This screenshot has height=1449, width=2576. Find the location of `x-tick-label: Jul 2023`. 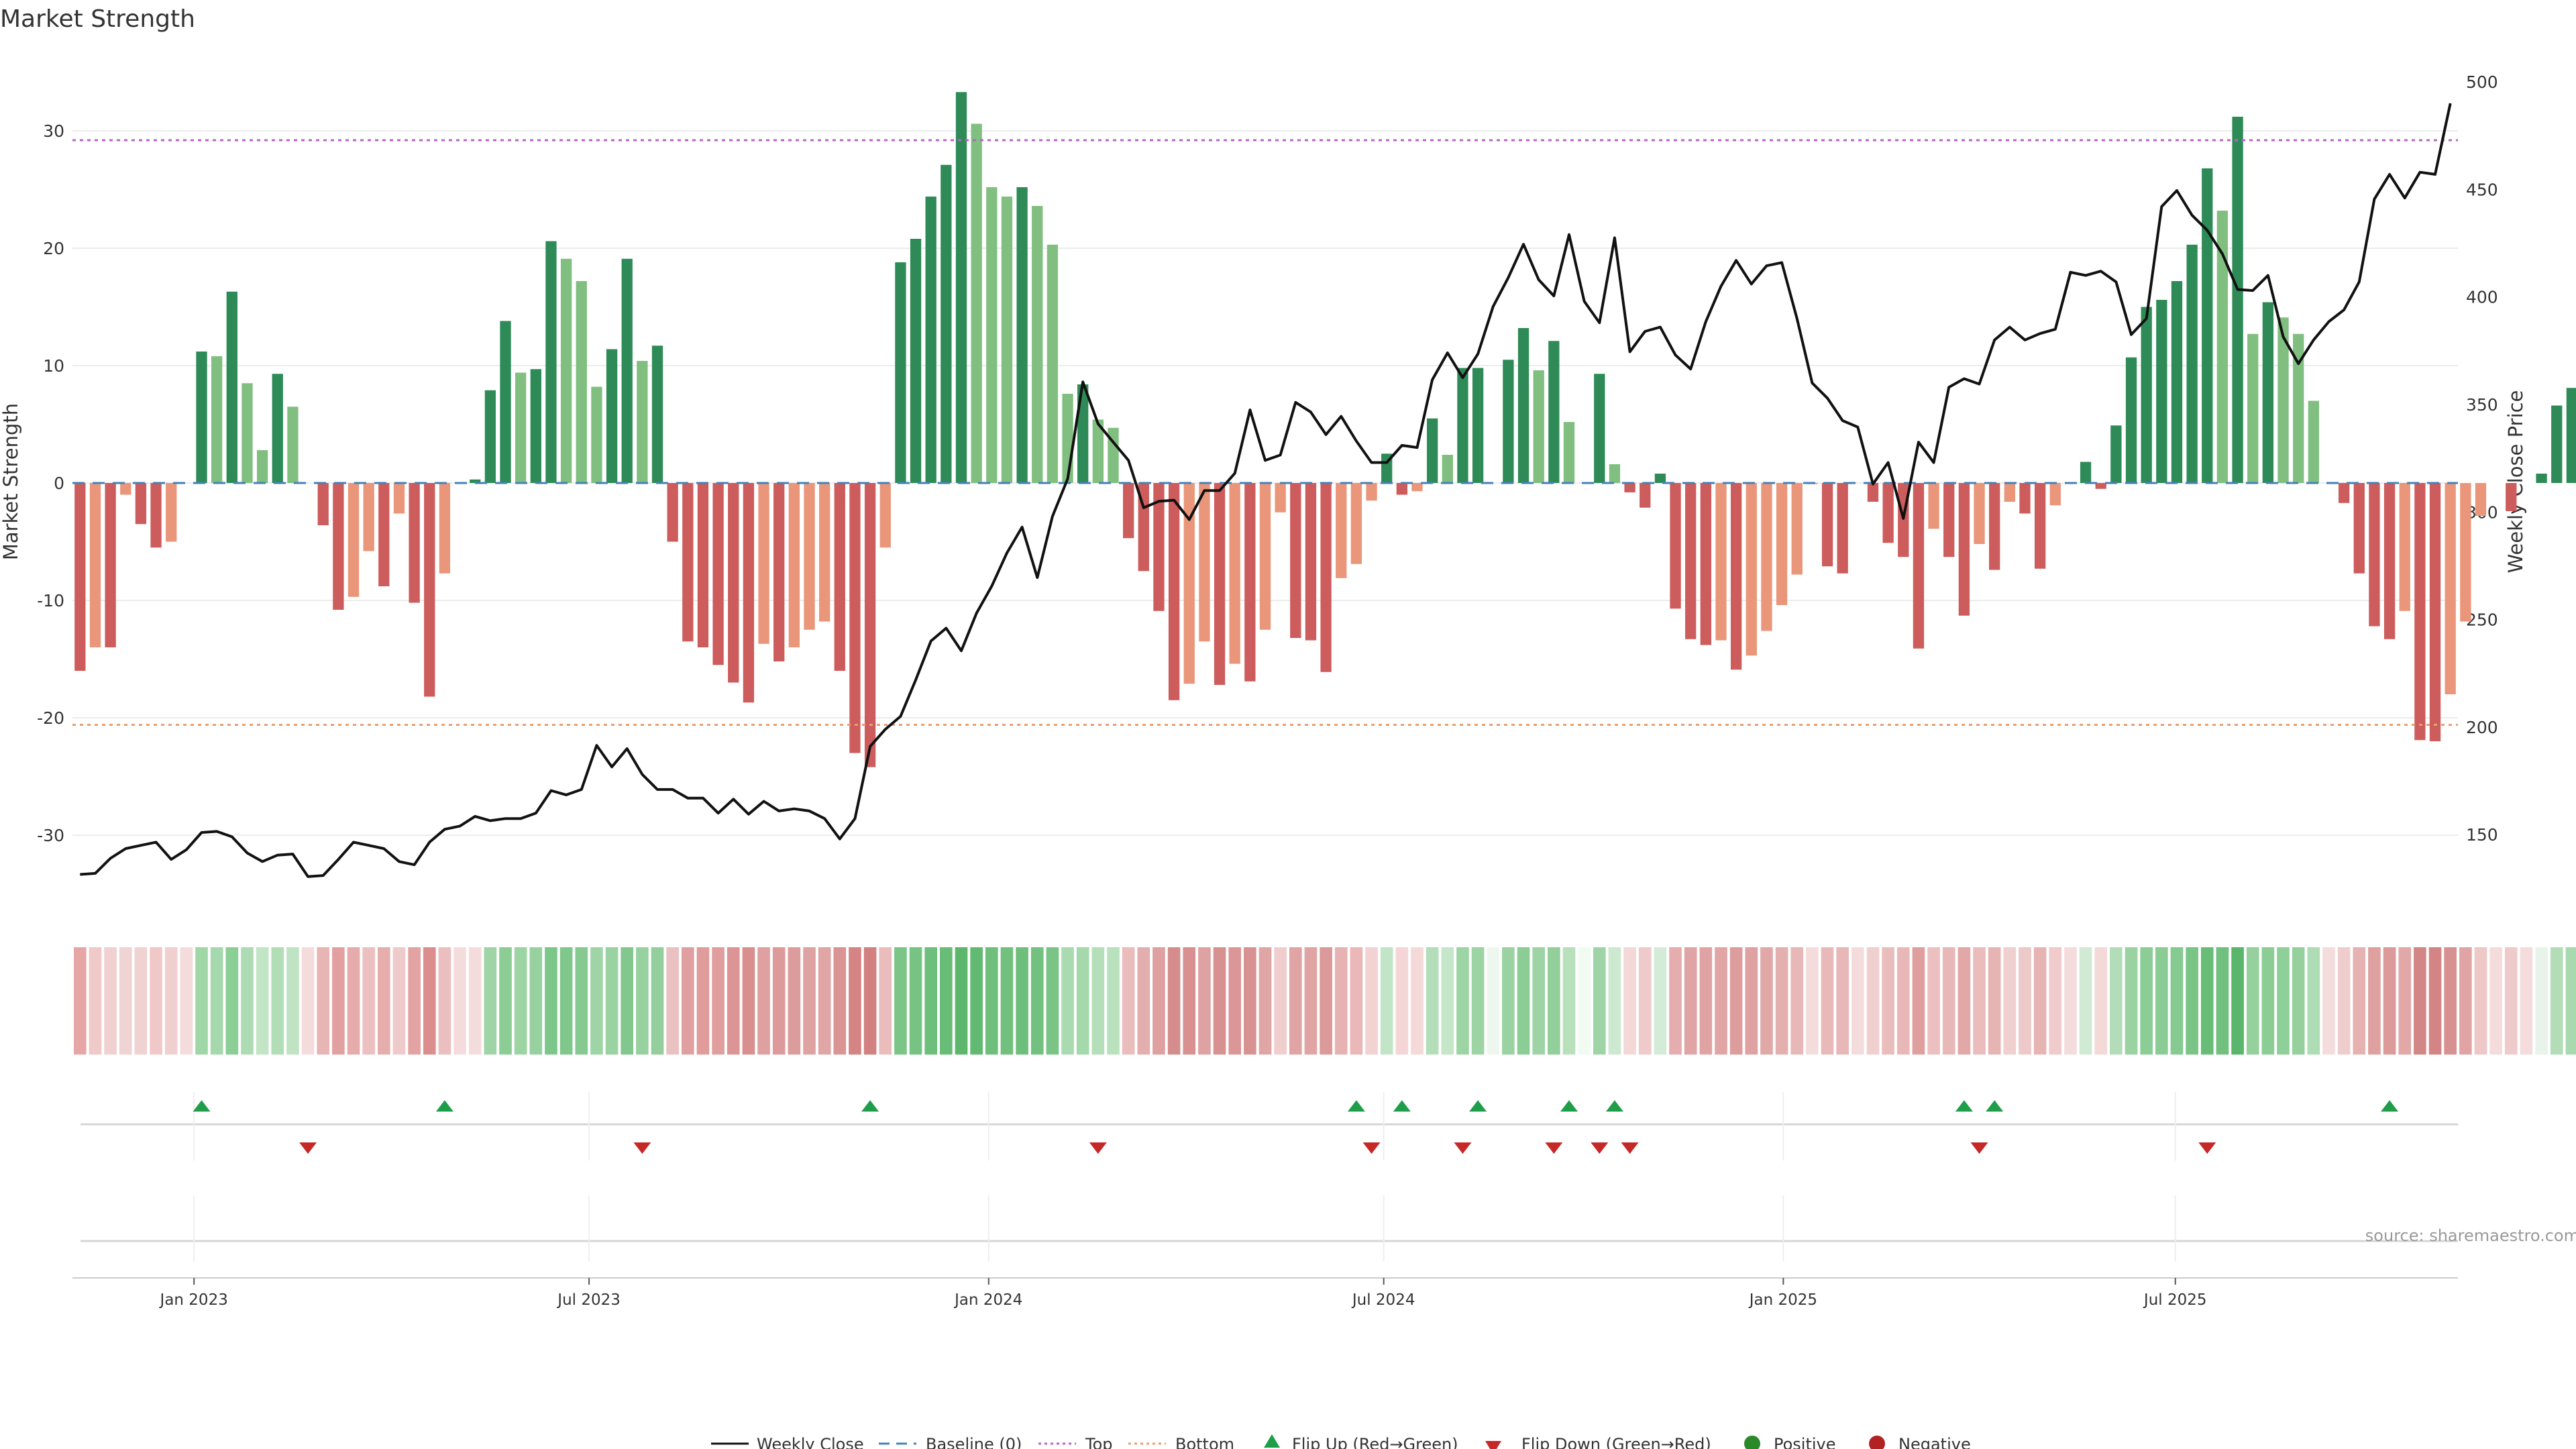

x-tick-label: Jul 2023 is located at coordinates (588, 1300).